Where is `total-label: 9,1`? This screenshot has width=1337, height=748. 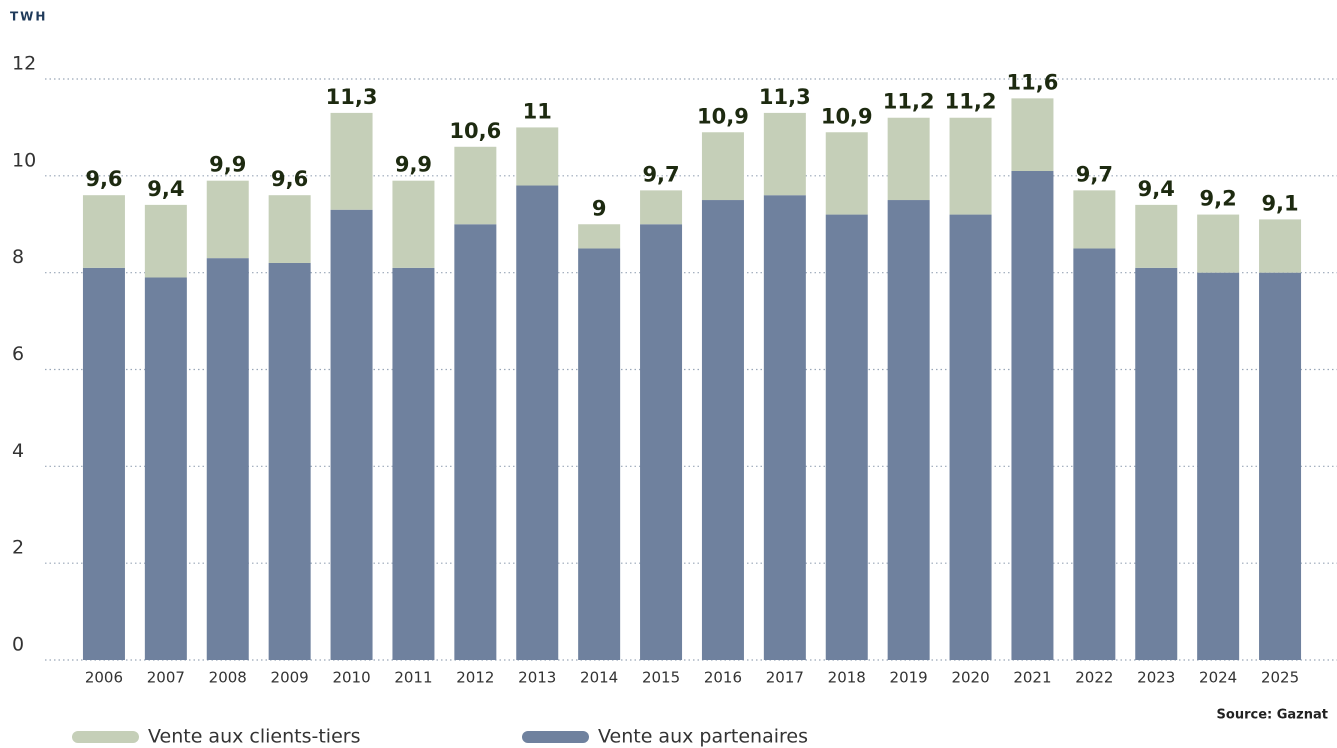 total-label: 9,1 is located at coordinates (1279, 203).